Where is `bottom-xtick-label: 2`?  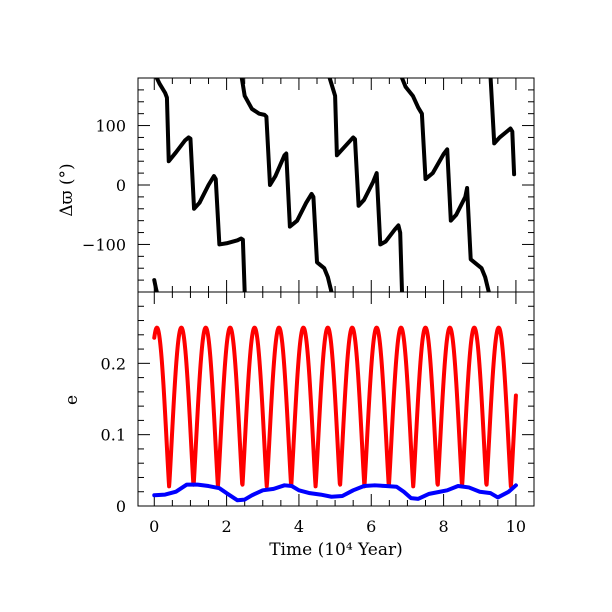 bottom-xtick-label: 2 is located at coordinates (227, 526).